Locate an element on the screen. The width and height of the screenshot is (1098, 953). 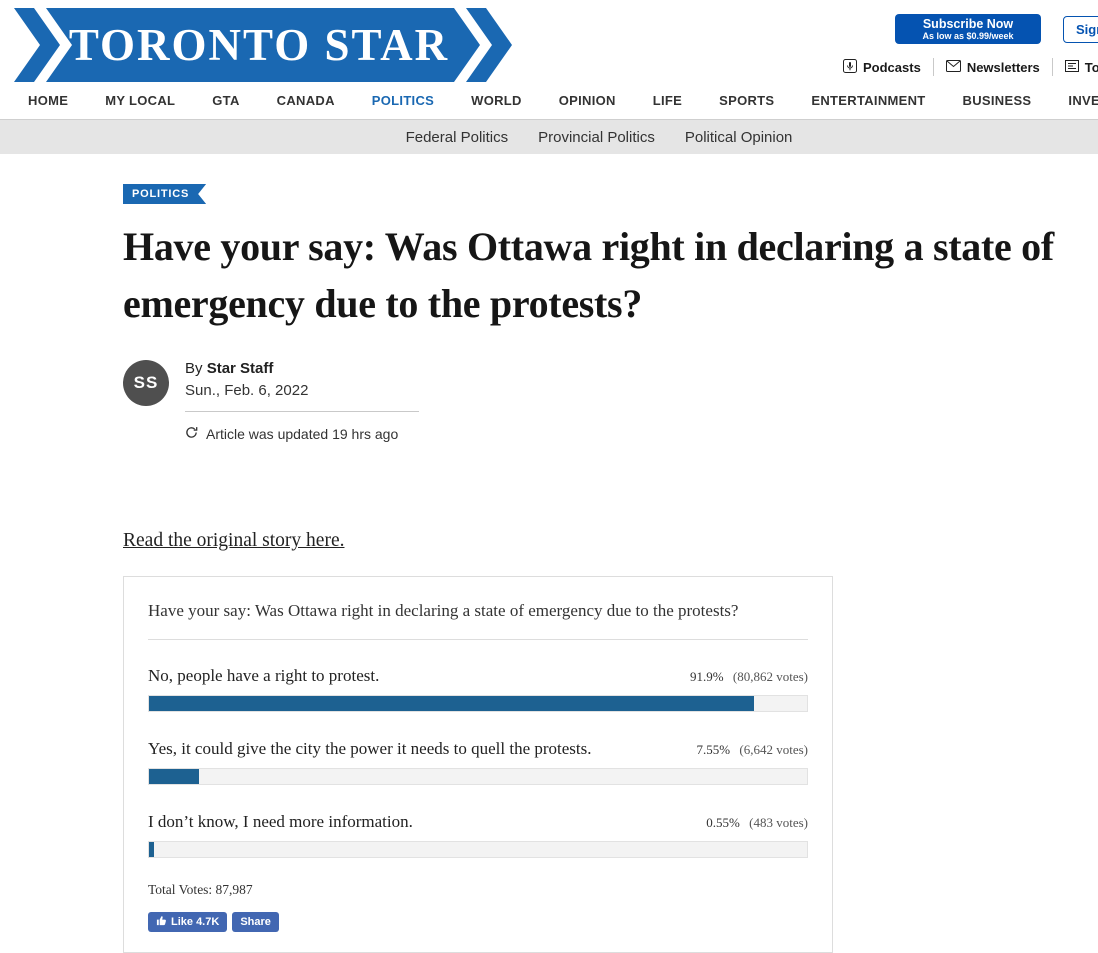
thumbs-up-icon is located at coordinates (161, 922).